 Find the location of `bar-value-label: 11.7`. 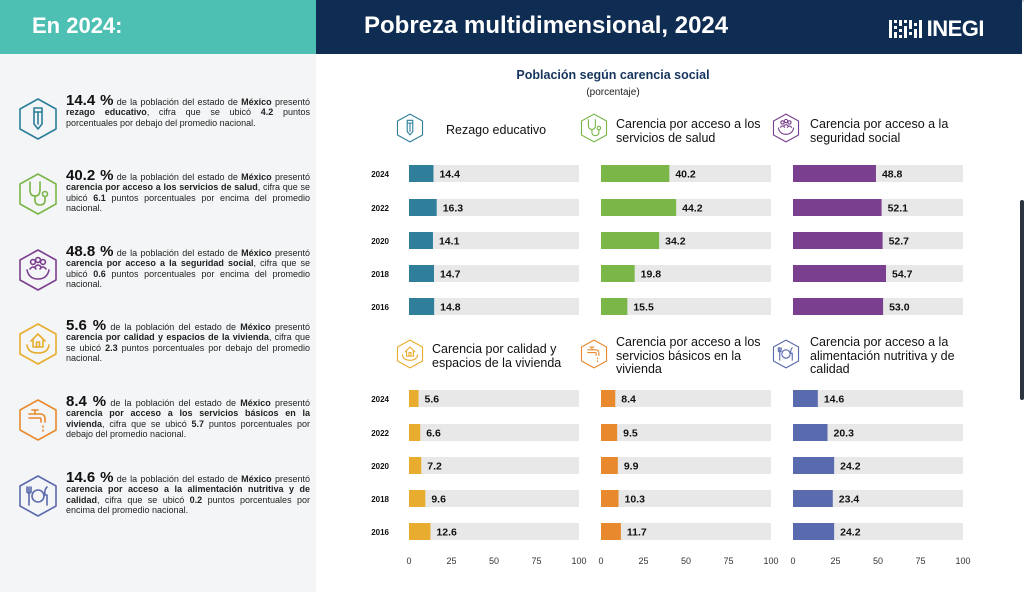

bar-value-label: 11.7 is located at coordinates (637, 533).